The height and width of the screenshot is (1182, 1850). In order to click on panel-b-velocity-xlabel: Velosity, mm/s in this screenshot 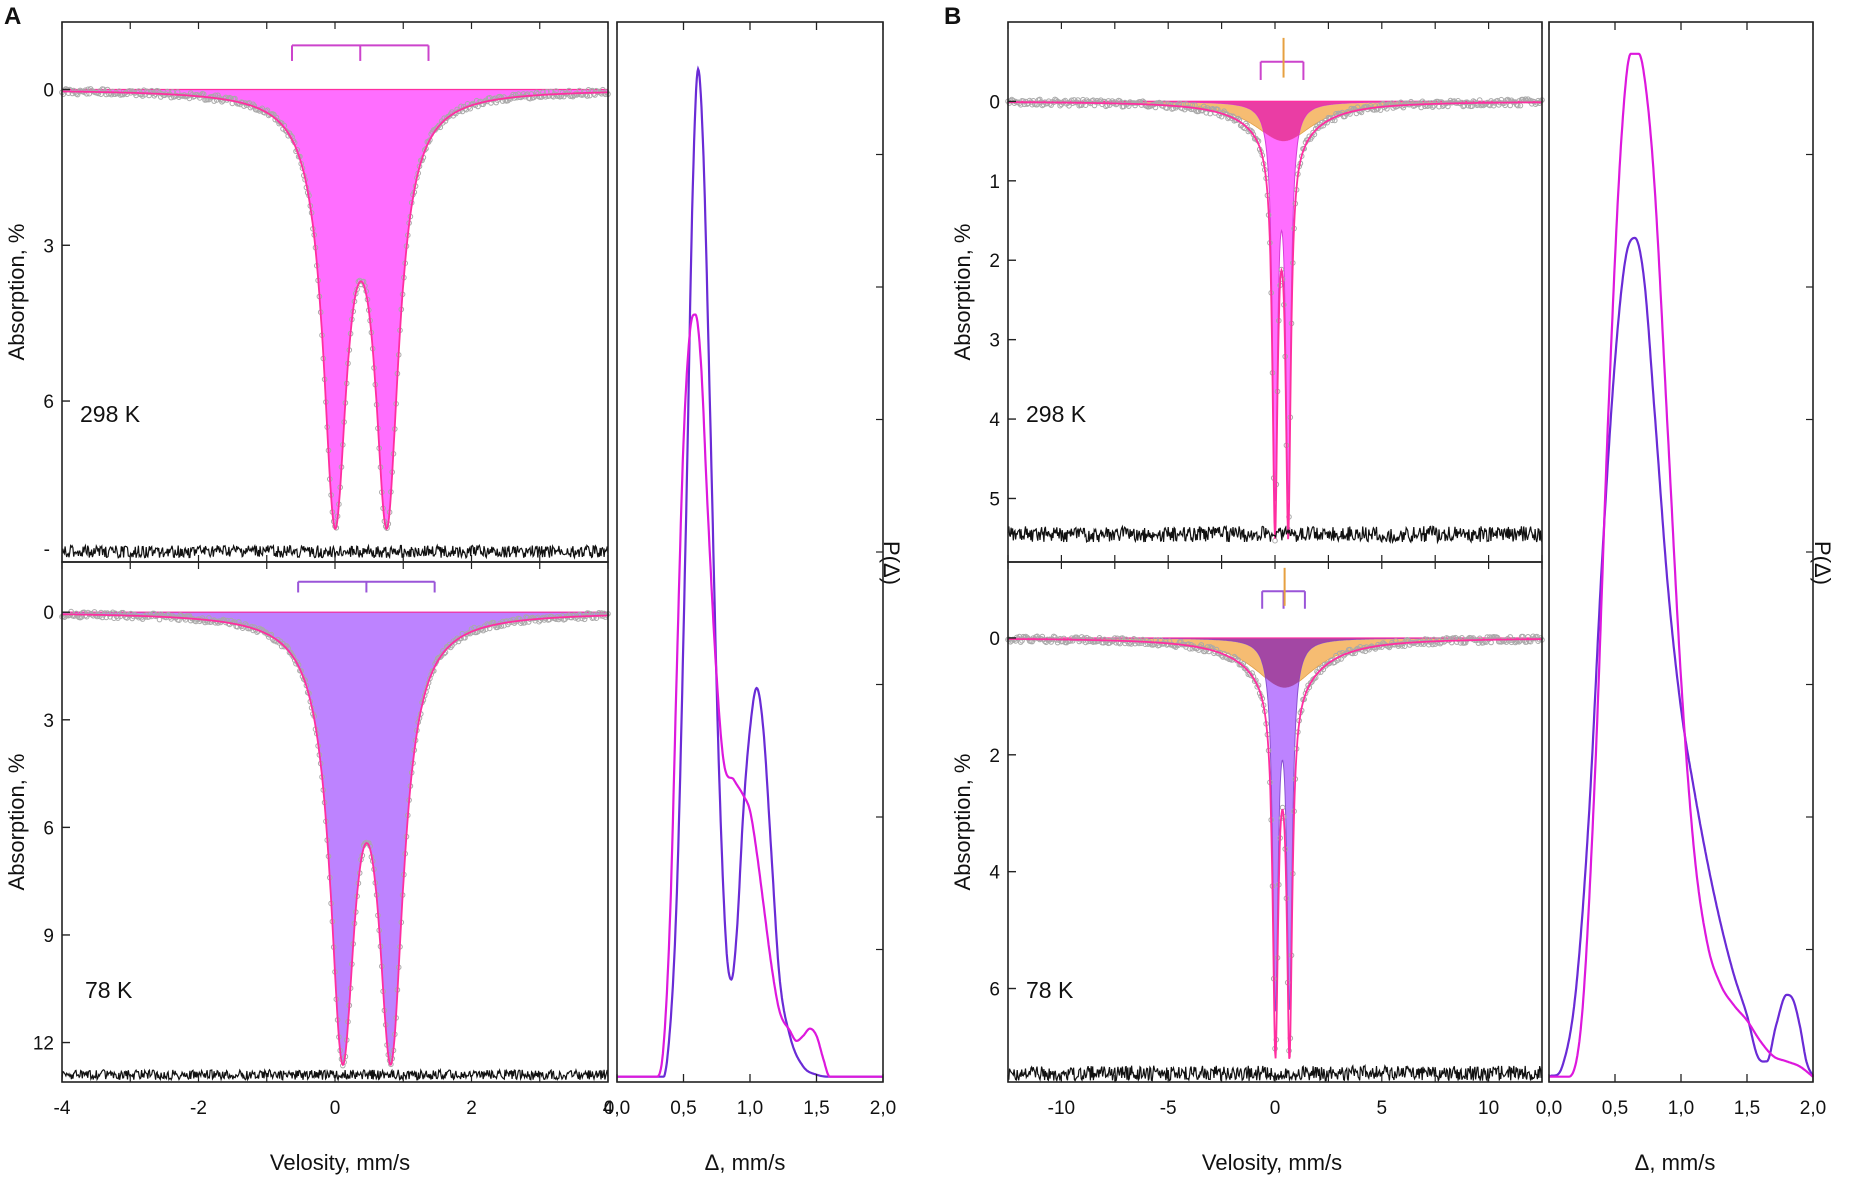, I will do `click(1272, 1162)`.